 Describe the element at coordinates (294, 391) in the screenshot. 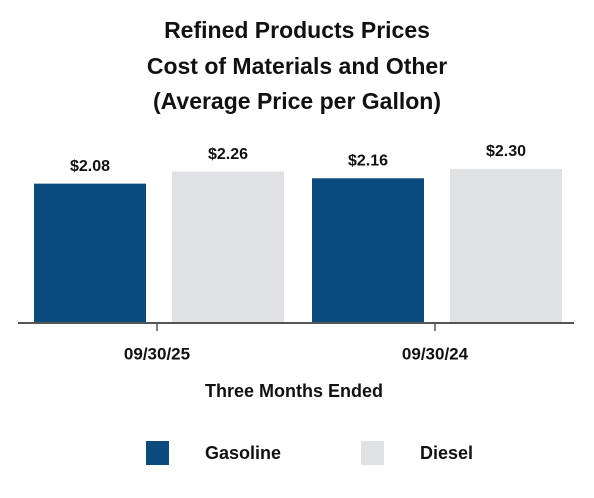

I see `x-axis-label: Three Months Ended` at that location.